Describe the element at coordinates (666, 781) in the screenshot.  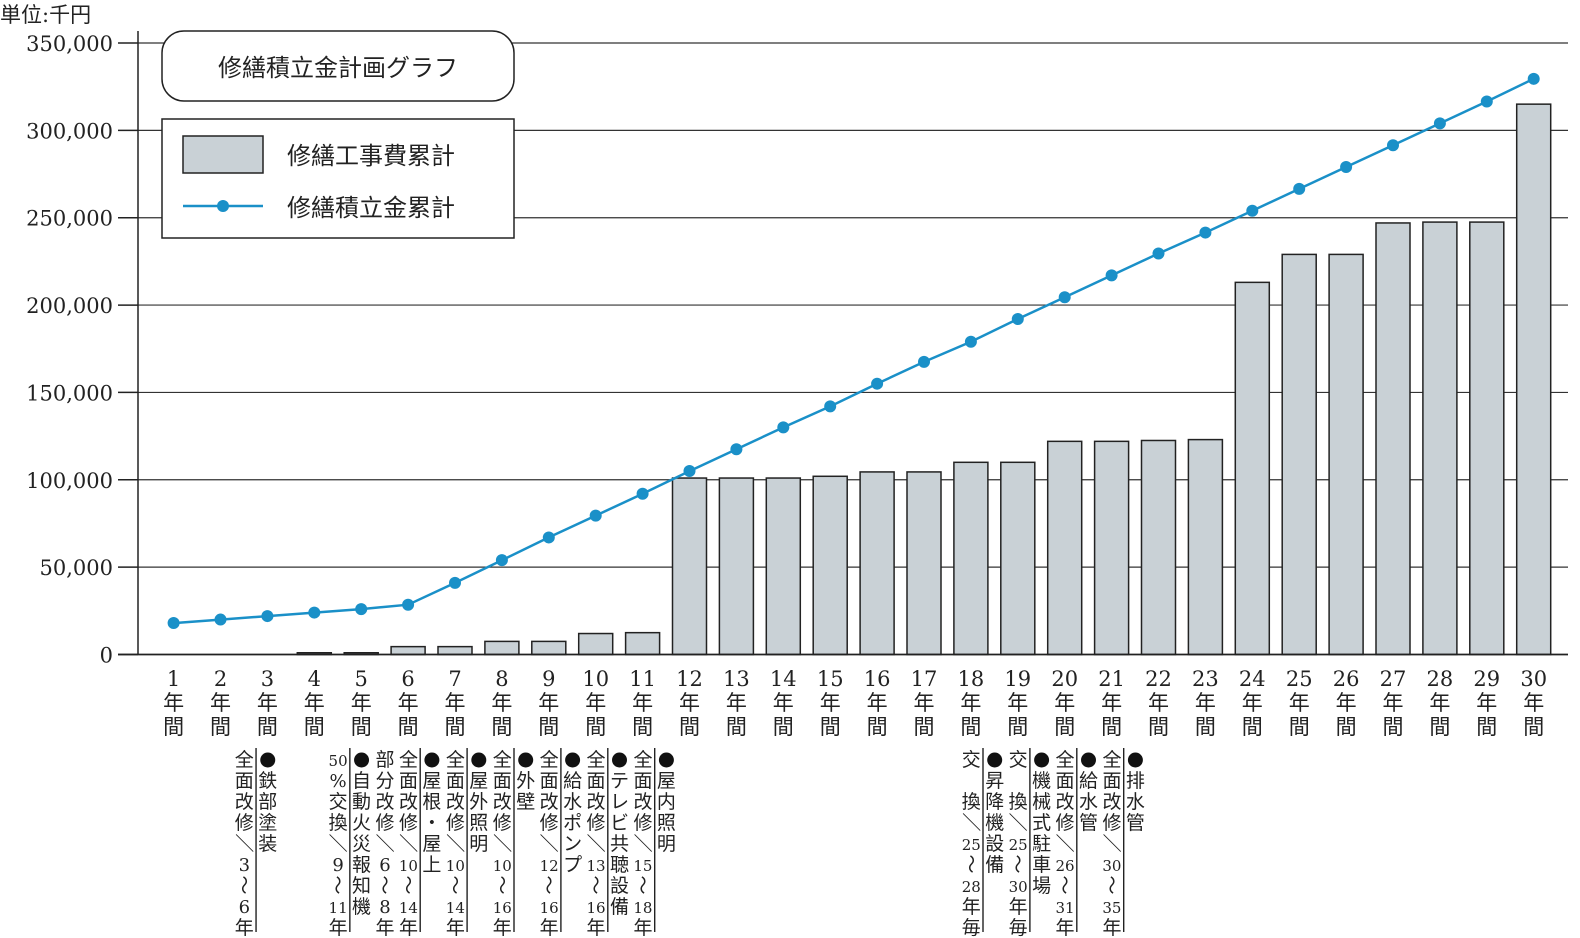
I see `annotation-char: 屋` at that location.